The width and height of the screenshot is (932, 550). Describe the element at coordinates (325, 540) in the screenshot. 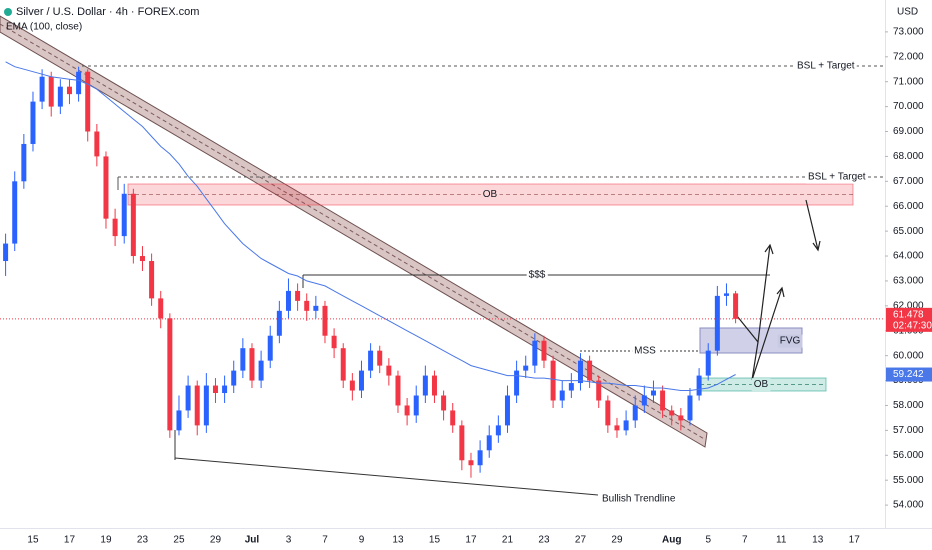

I see `x-tick-label: 7` at that location.